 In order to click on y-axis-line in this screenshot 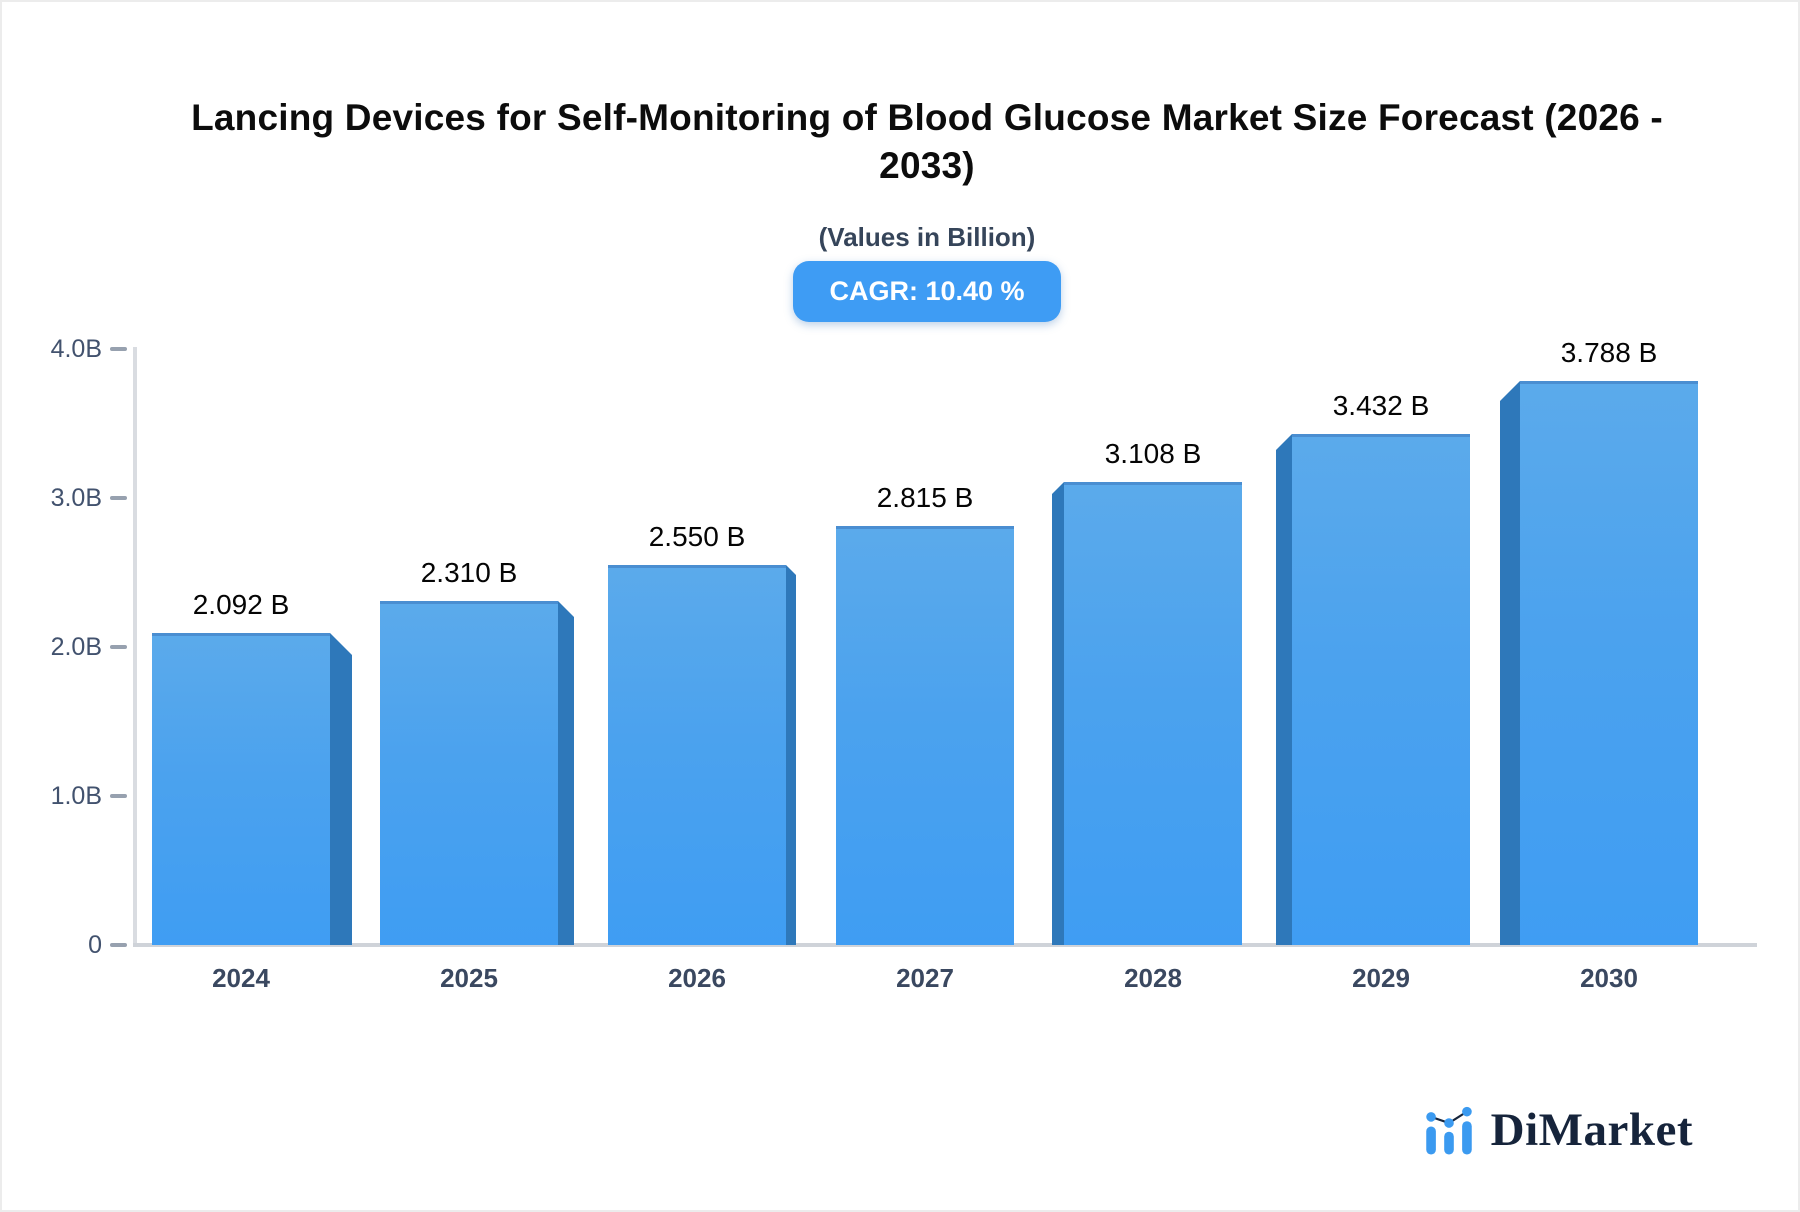, I will do `click(135, 647)`.